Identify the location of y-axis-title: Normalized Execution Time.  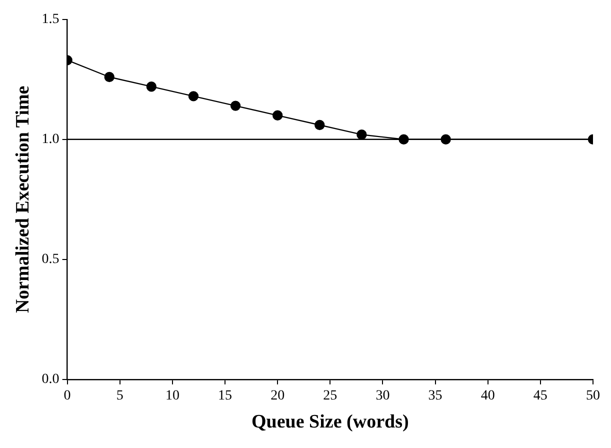
(23, 200).